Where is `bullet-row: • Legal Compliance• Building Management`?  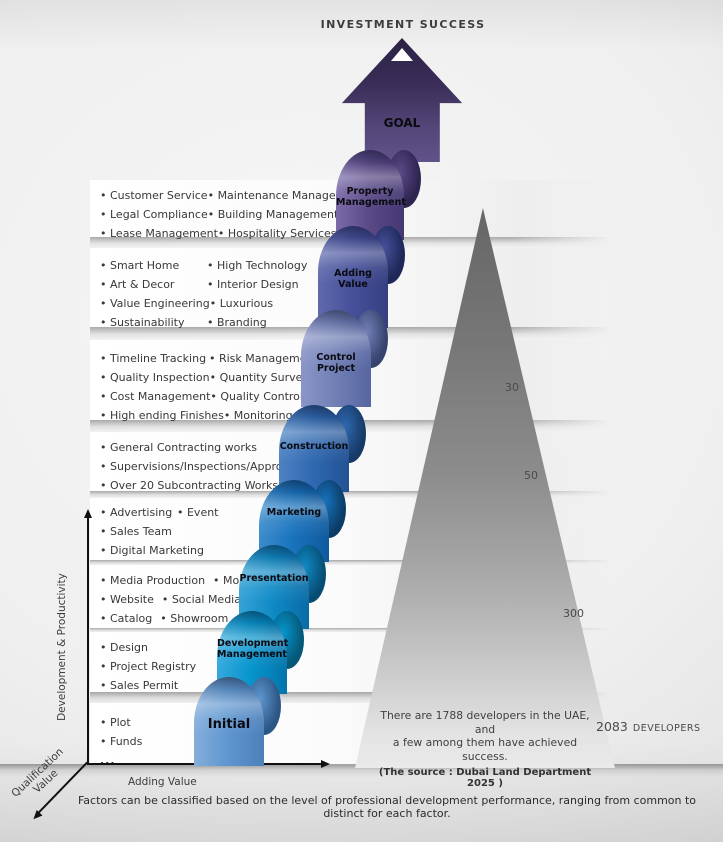
bullet-row: • Legal Compliance• Building Management is located at coordinates (358, 213).